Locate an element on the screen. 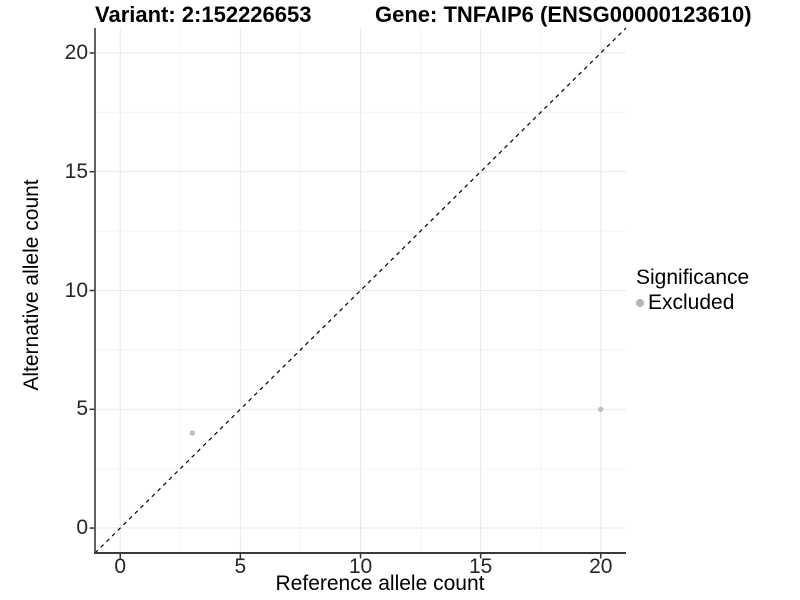 This screenshot has width=800, height=600. legend-item-excluded: Excluded is located at coordinates (692, 303).